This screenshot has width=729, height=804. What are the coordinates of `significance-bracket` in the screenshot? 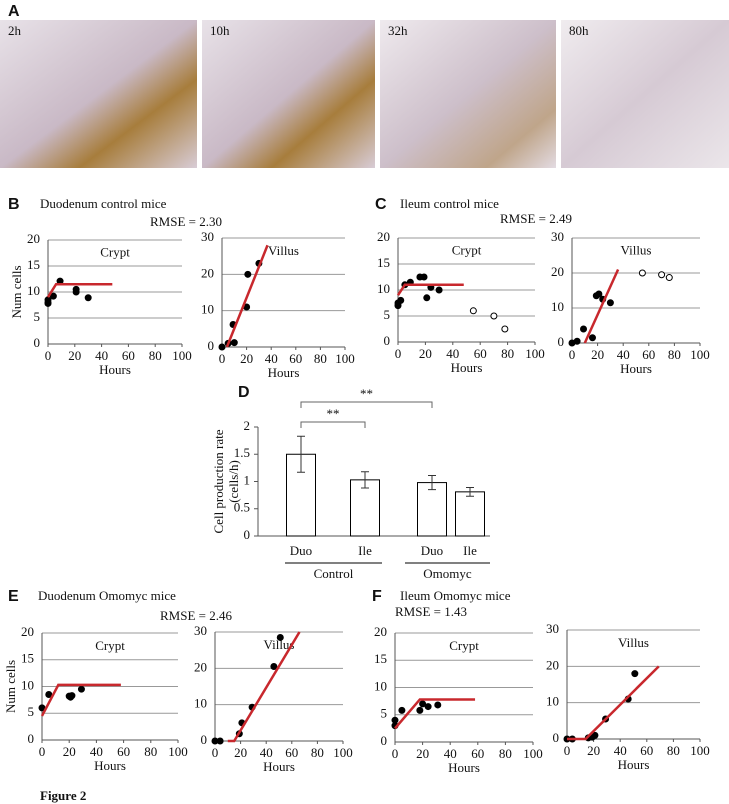 It's located at (333, 424).